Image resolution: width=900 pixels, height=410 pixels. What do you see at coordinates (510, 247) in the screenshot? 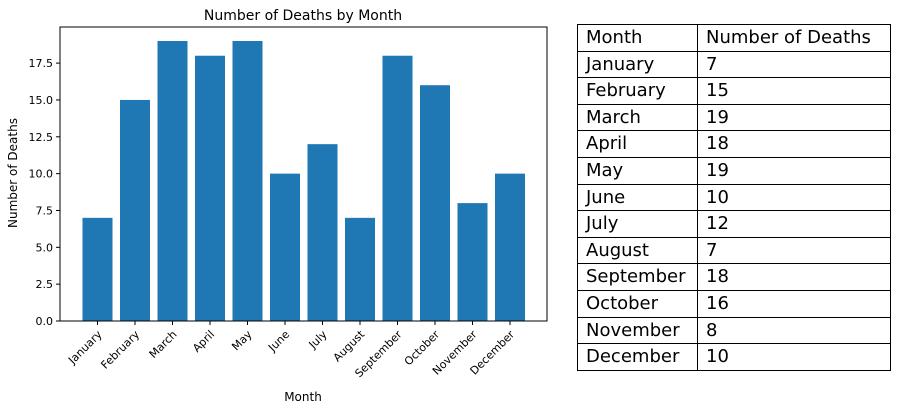
I see `bar-december` at bounding box center [510, 247].